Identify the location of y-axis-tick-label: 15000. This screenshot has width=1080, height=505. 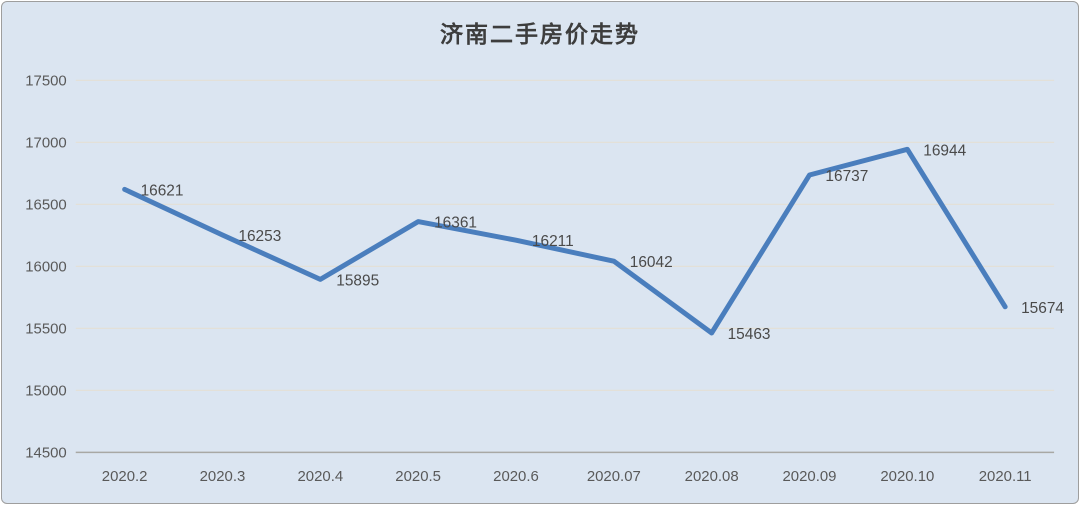
(46, 391).